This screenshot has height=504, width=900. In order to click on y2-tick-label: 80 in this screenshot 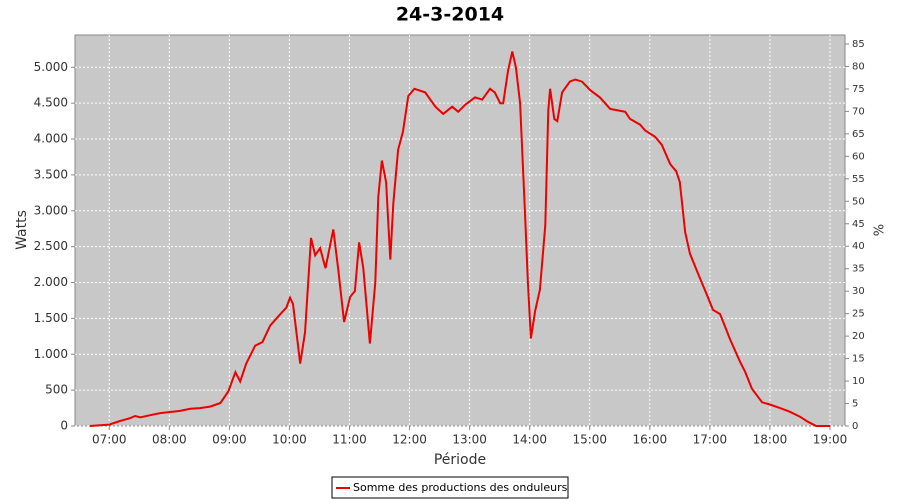, I will do `click(858, 66)`.